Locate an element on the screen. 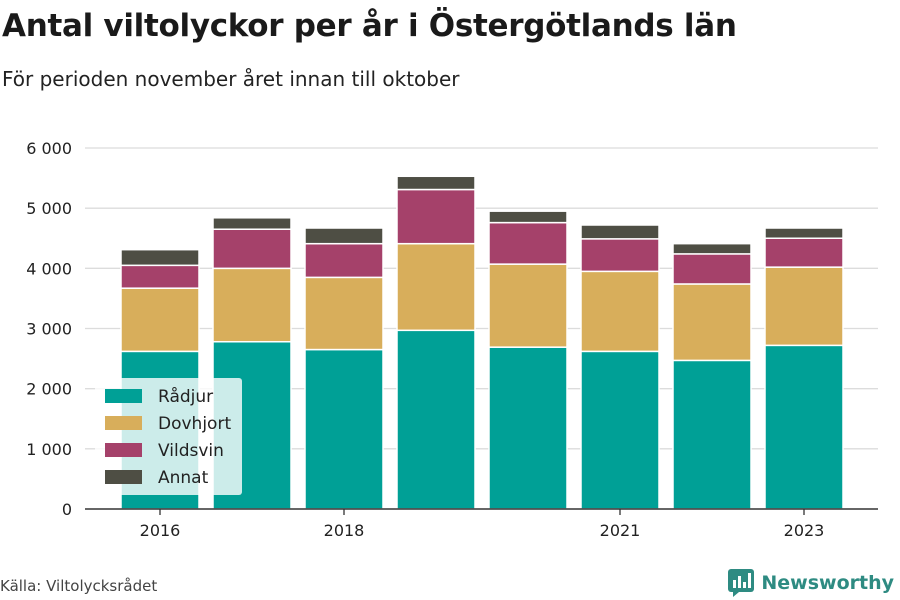 The height and width of the screenshot is (600, 900). x-tick-label: 2016 is located at coordinates (160, 530).